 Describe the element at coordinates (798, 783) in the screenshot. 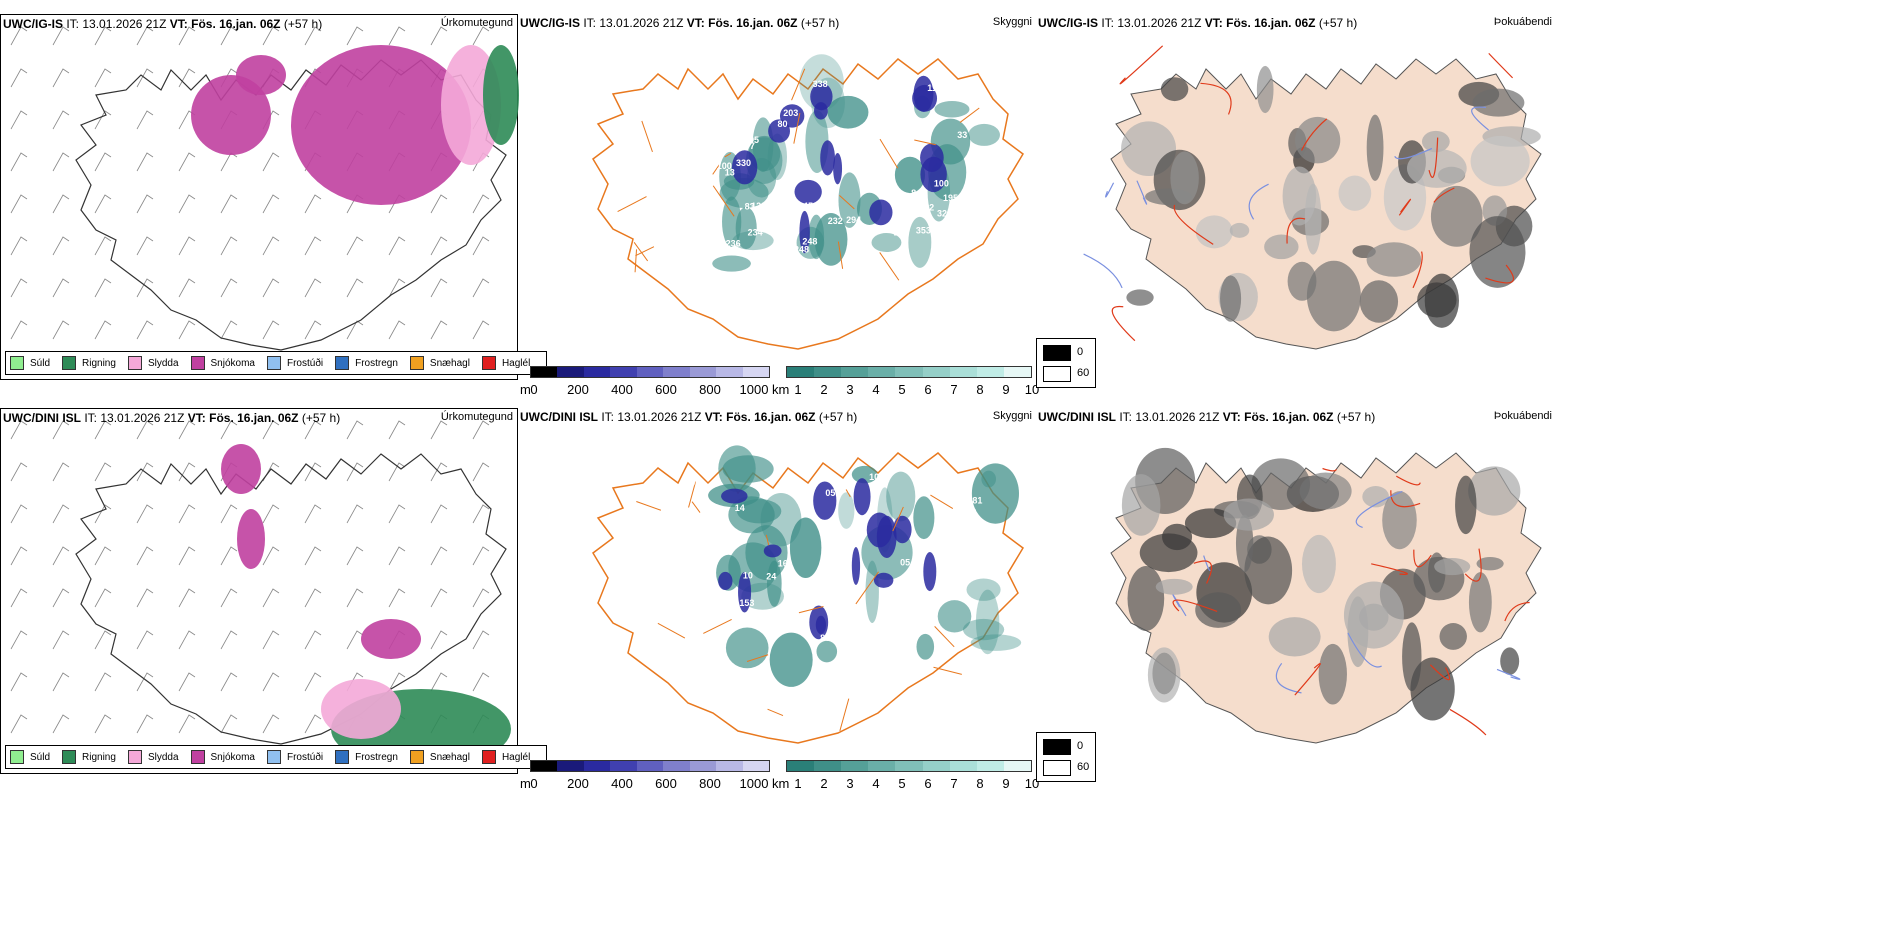

I see `scale-tick: 1` at that location.